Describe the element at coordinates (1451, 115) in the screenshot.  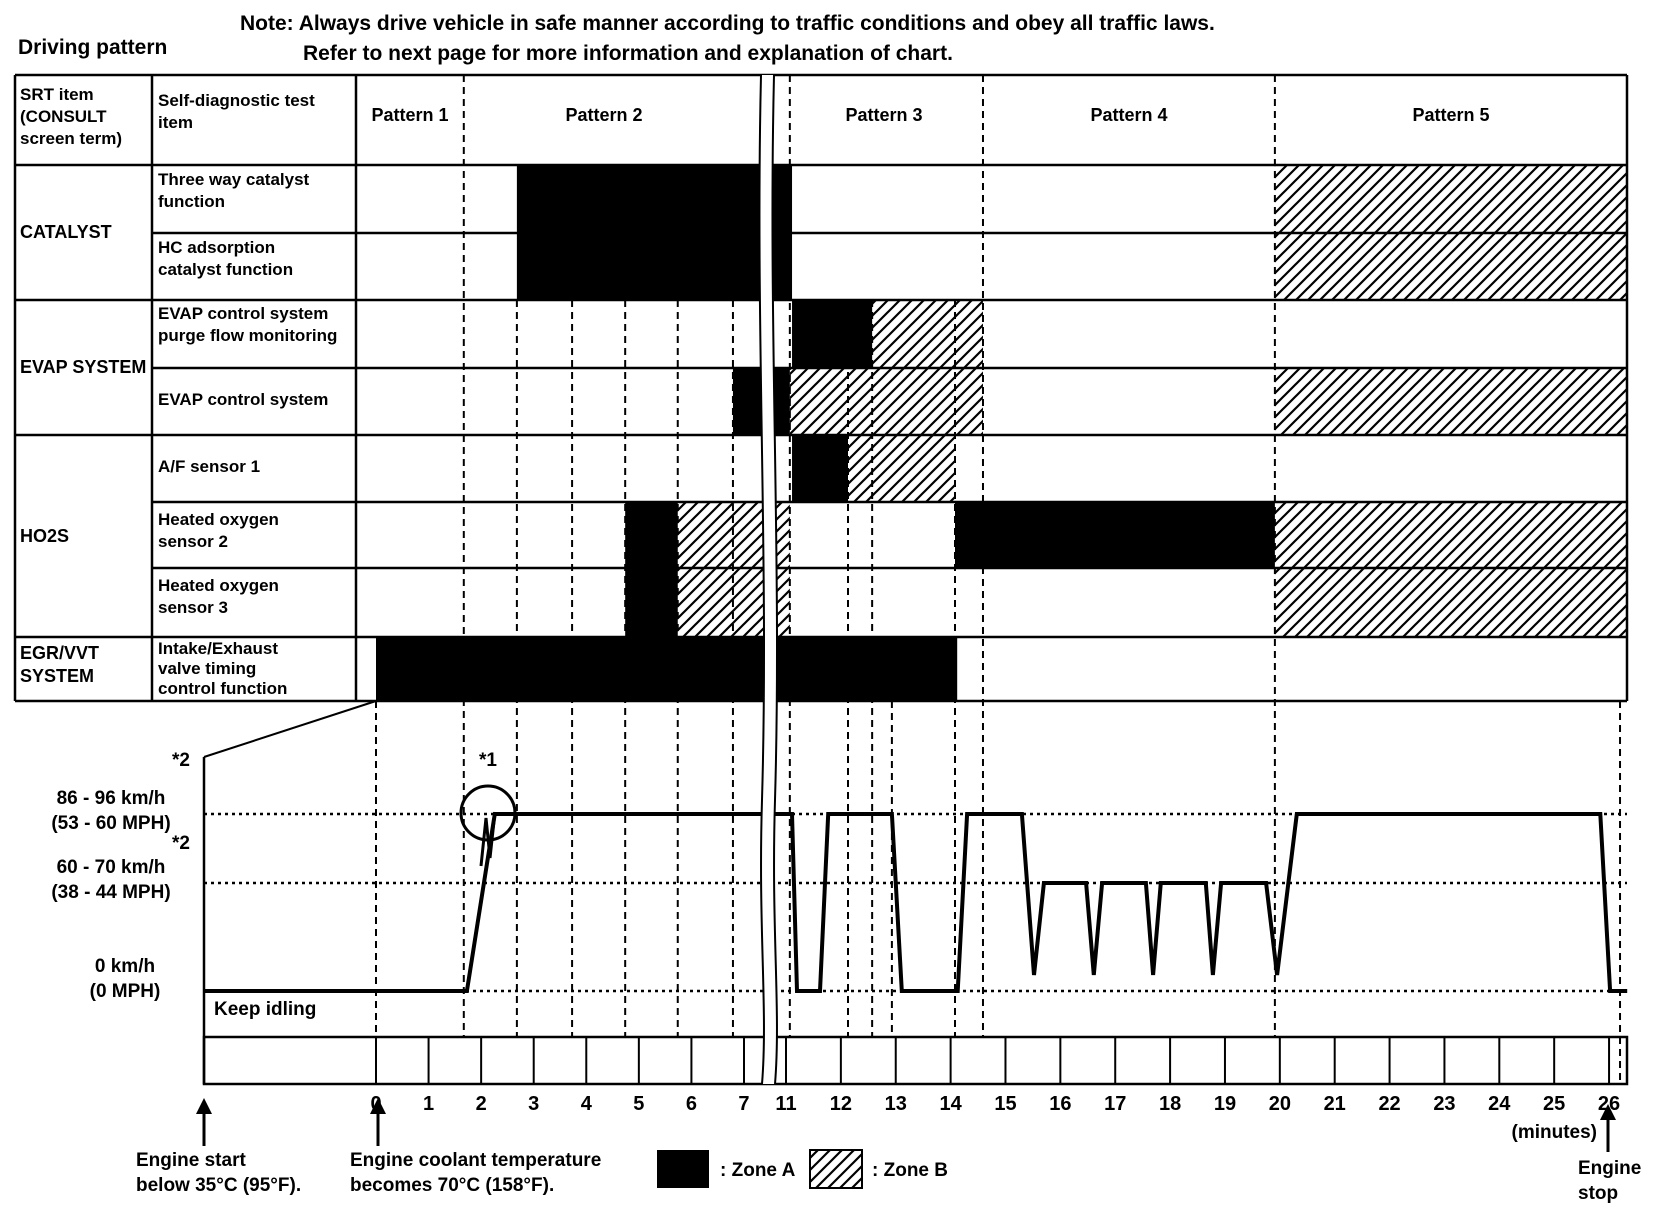
I see `pattern-header-label: Pattern 5` at that location.